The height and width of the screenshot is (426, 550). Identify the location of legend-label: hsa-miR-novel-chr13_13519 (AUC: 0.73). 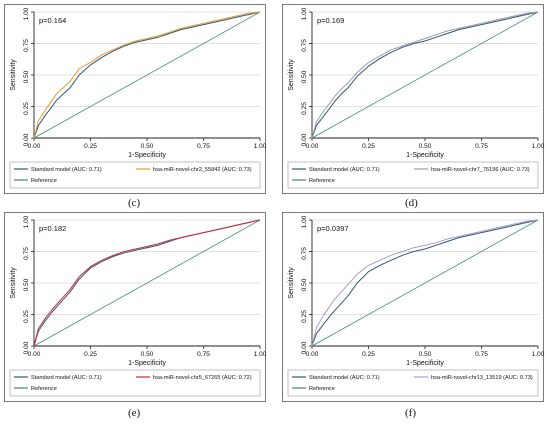
(482, 378).